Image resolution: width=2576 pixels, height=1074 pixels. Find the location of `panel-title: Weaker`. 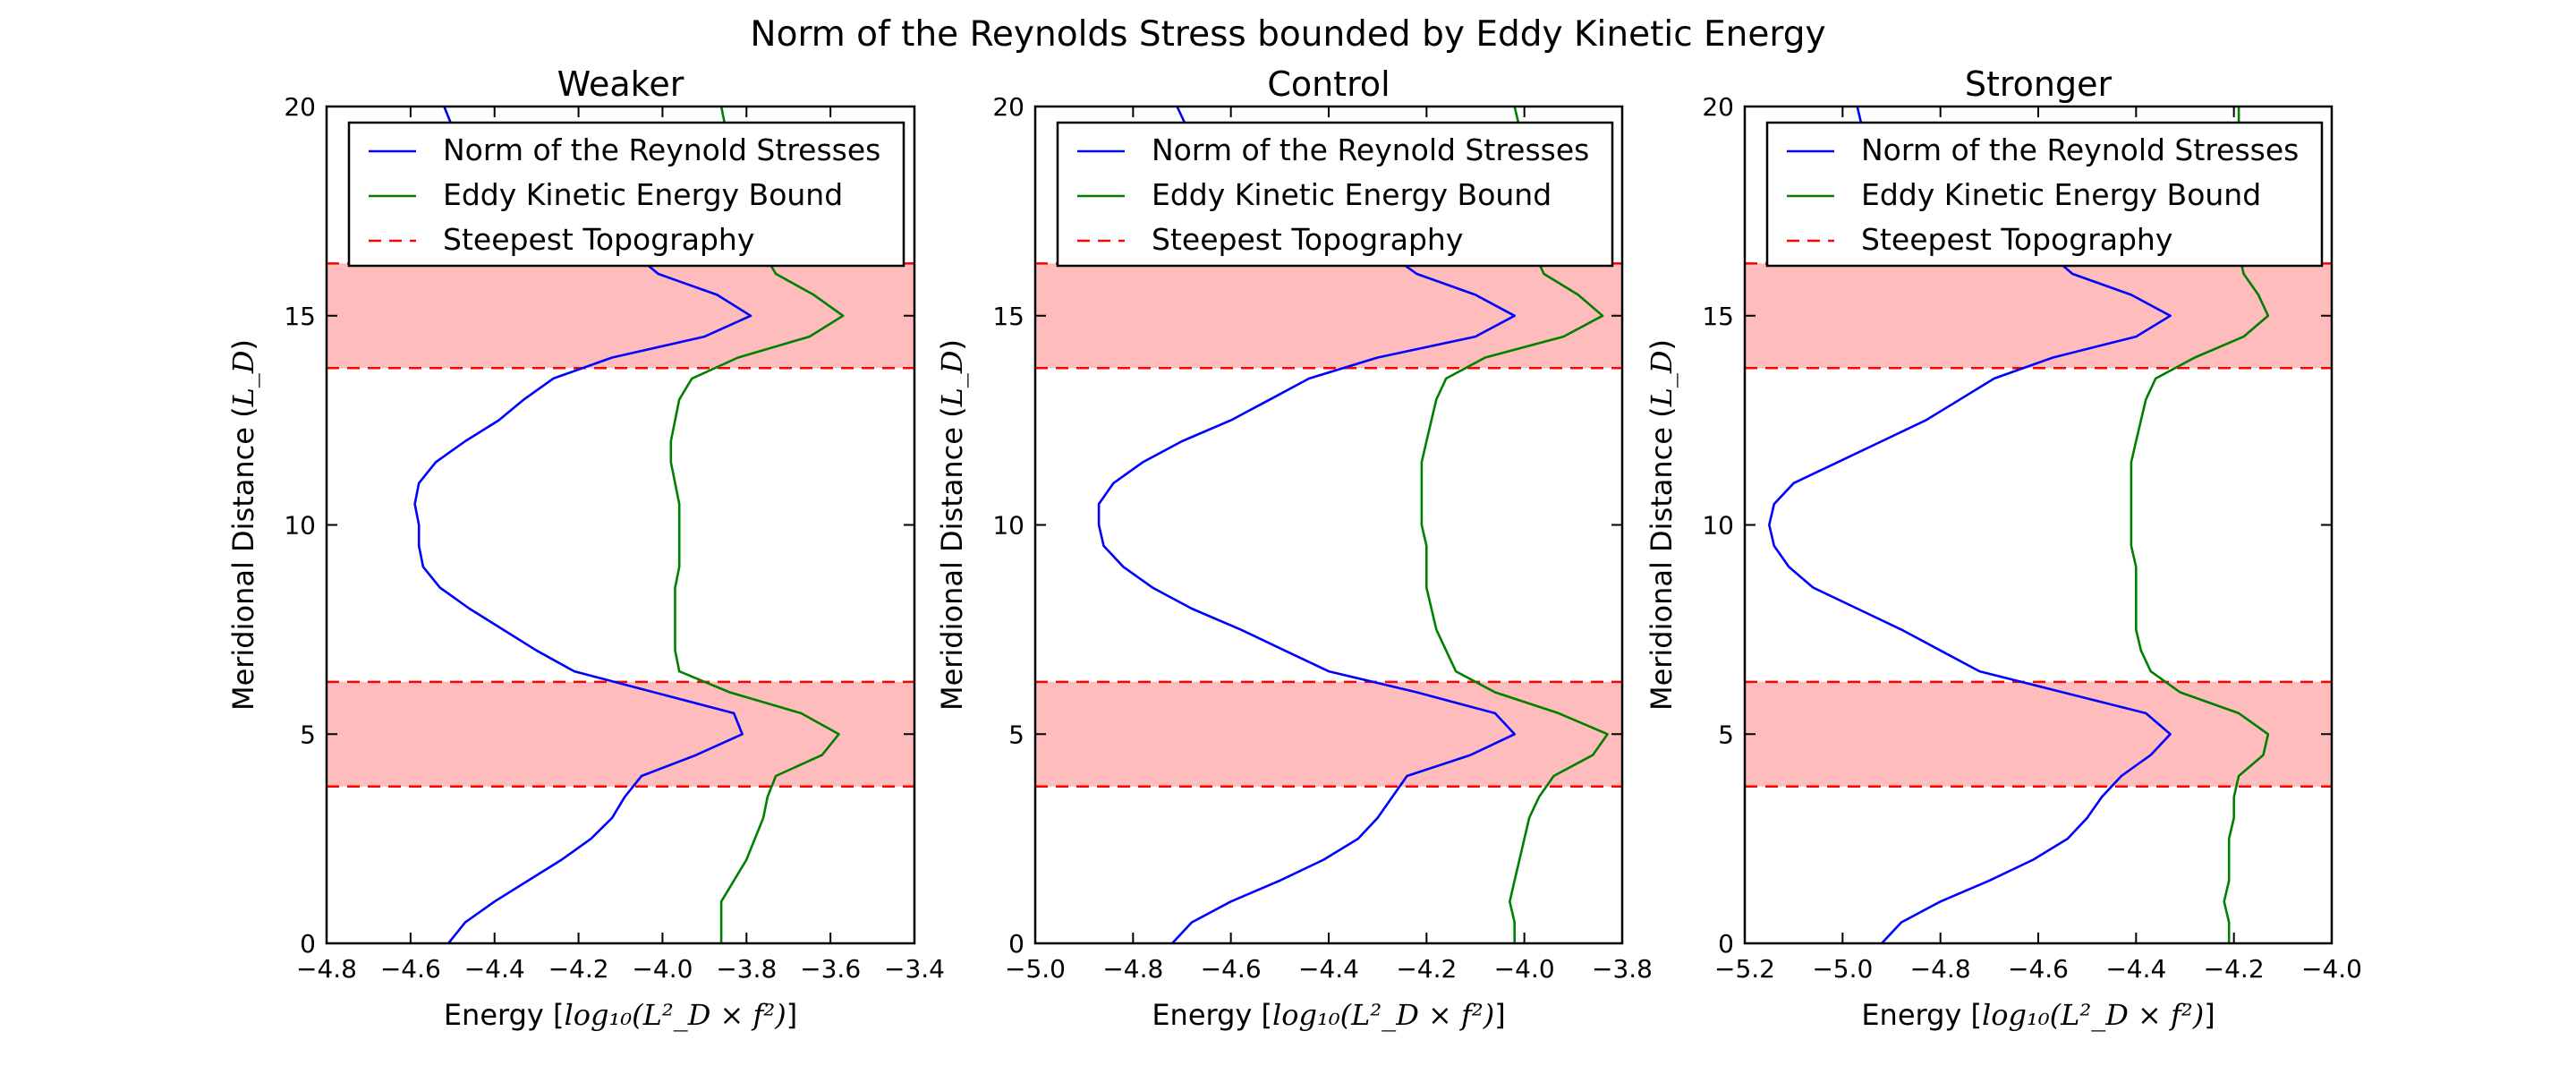

panel-title: Weaker is located at coordinates (620, 84).